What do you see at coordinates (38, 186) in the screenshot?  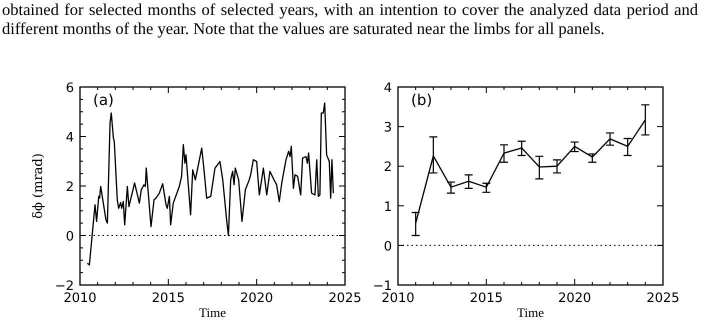 I see `y-axis-title: δϕ (mrad)` at bounding box center [38, 186].